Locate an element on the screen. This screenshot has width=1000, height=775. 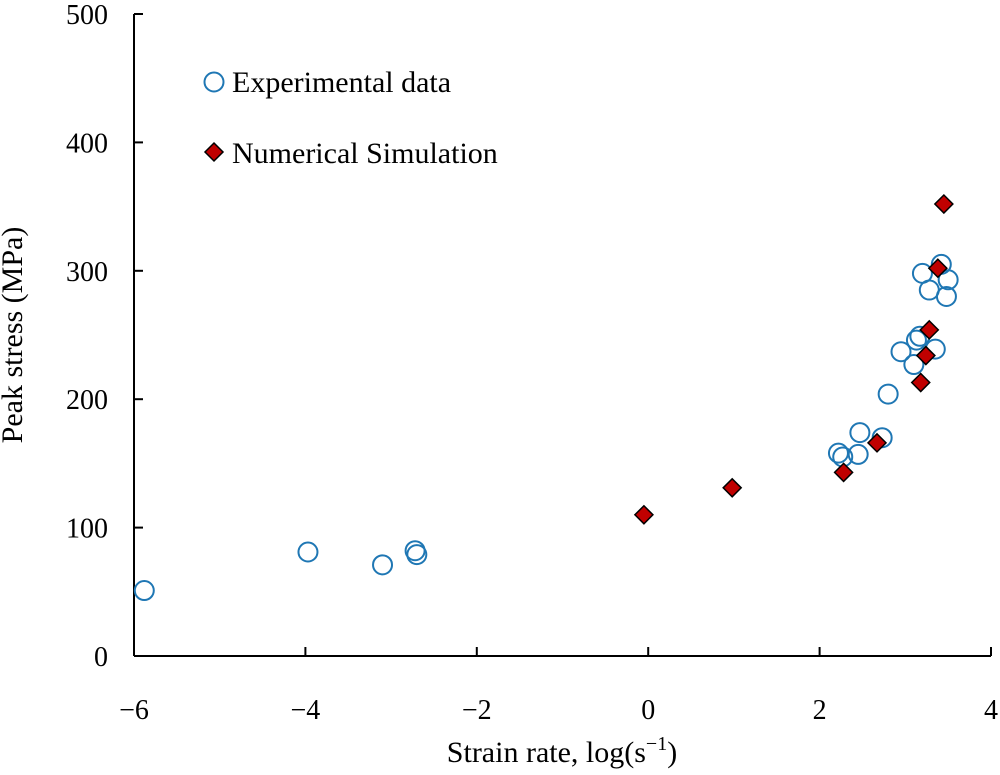
x-tick-label: −6 is located at coordinates (134, 710).